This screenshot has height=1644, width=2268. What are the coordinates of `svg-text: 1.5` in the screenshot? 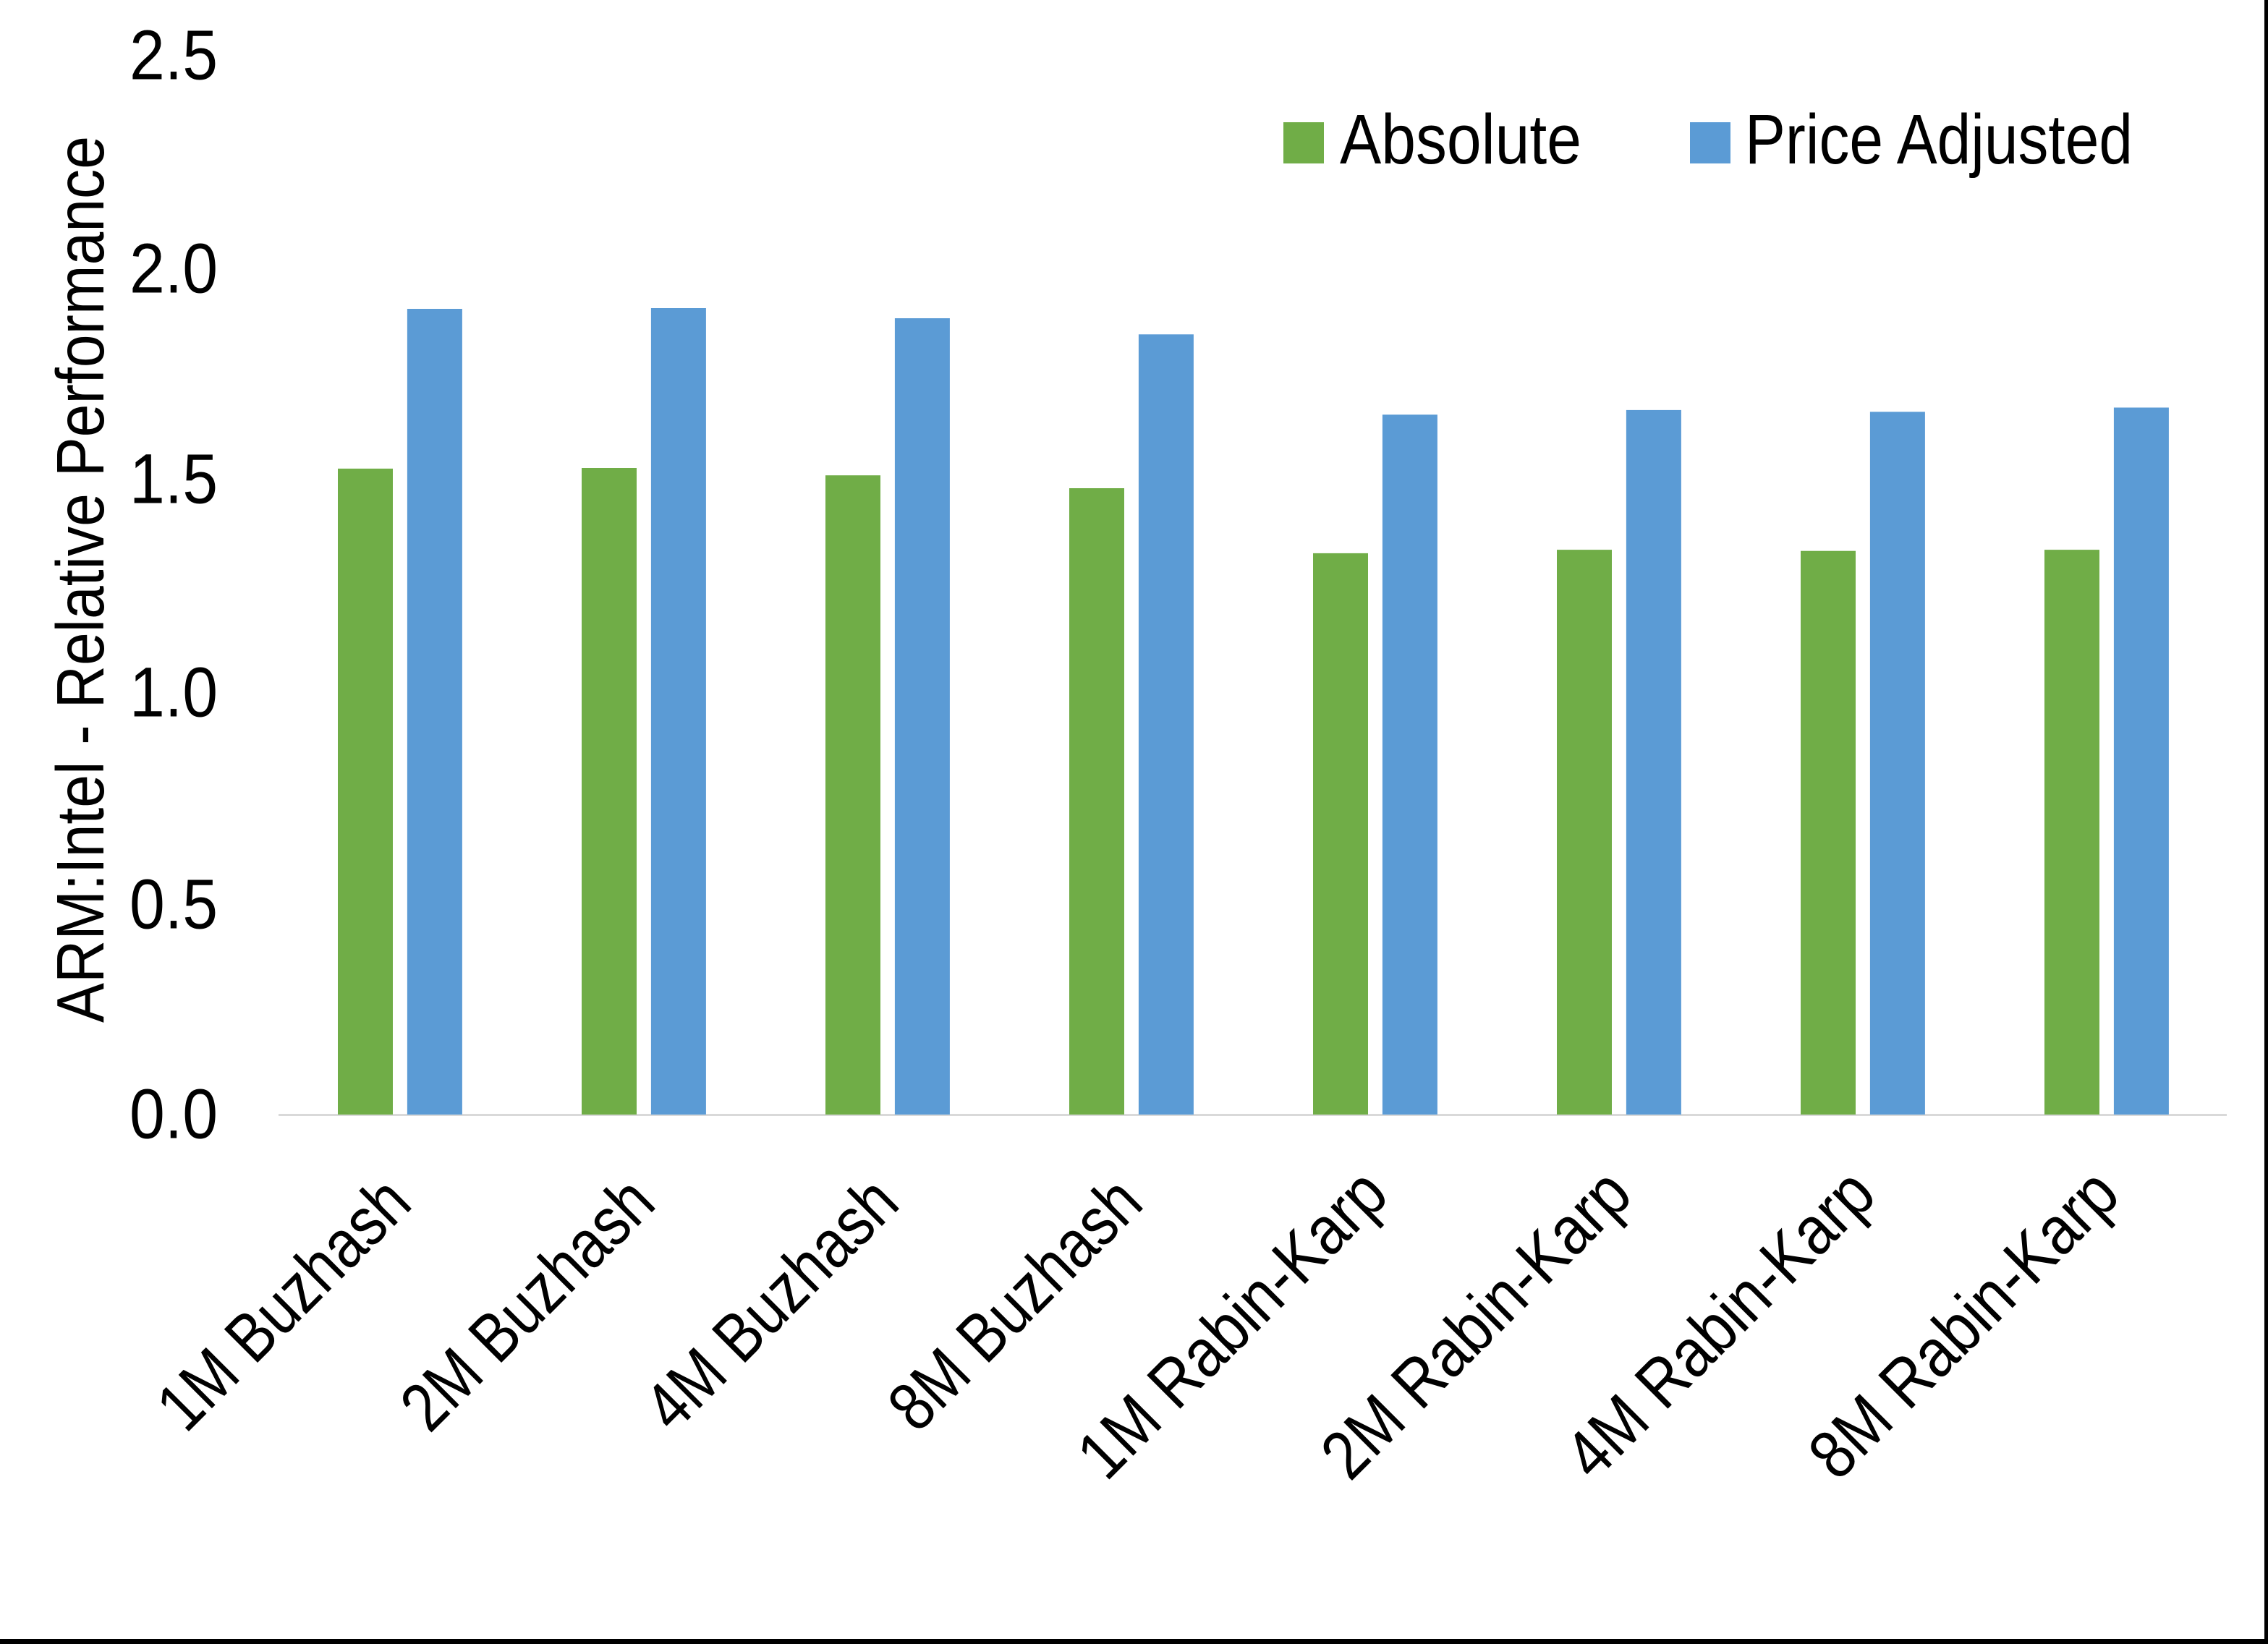 It's located at (173, 479).